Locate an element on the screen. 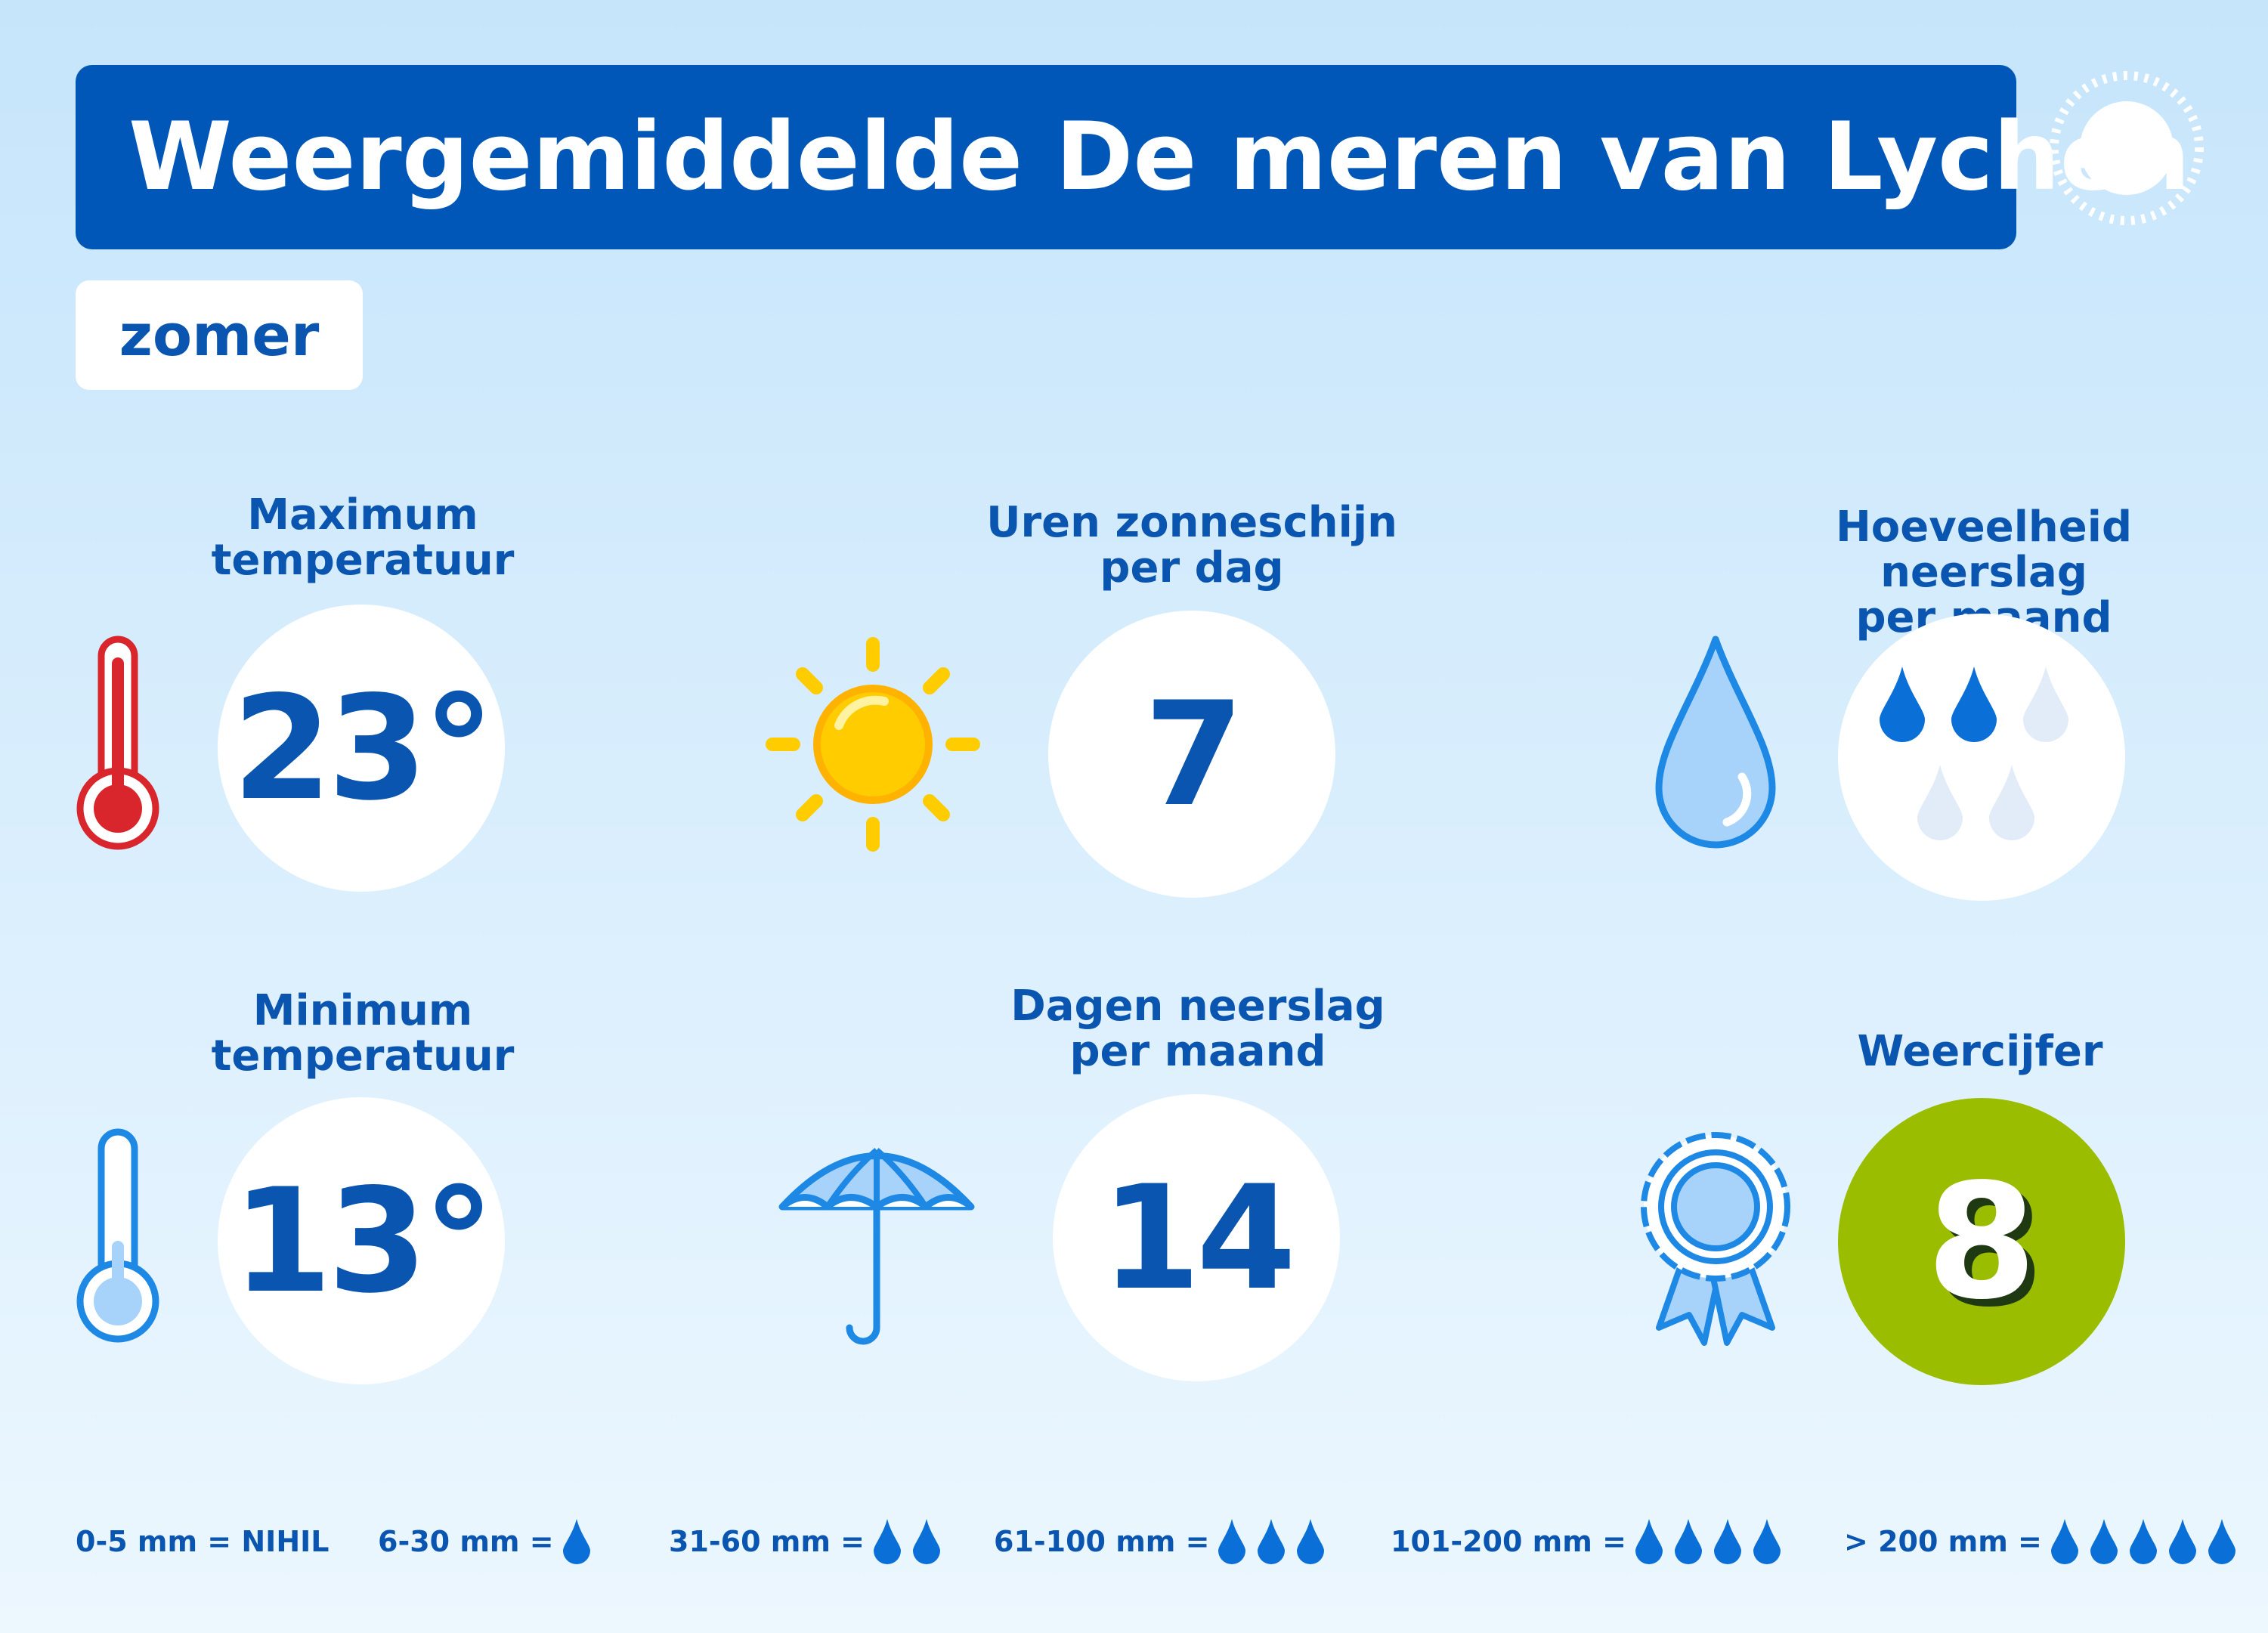  legend-item: 101-200 mm = is located at coordinates (1591, 1542).